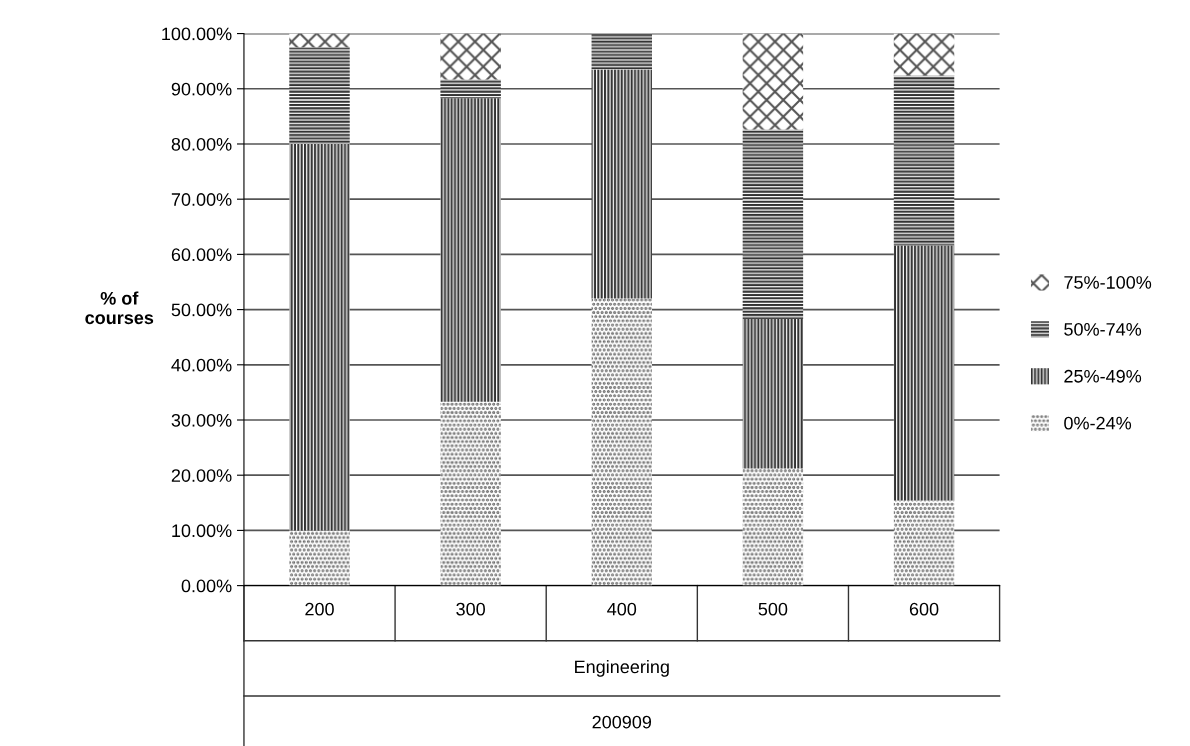 The image size is (1190, 746). What do you see at coordinates (201, 144) in the screenshot?
I see `y-tick-label: 80.00%` at bounding box center [201, 144].